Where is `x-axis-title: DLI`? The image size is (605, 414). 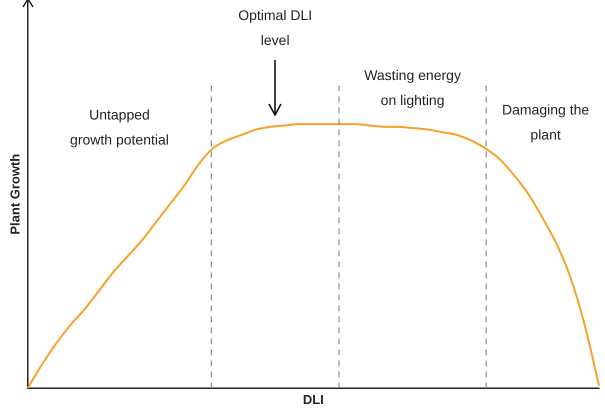 x-axis-title: DLI is located at coordinates (313, 399).